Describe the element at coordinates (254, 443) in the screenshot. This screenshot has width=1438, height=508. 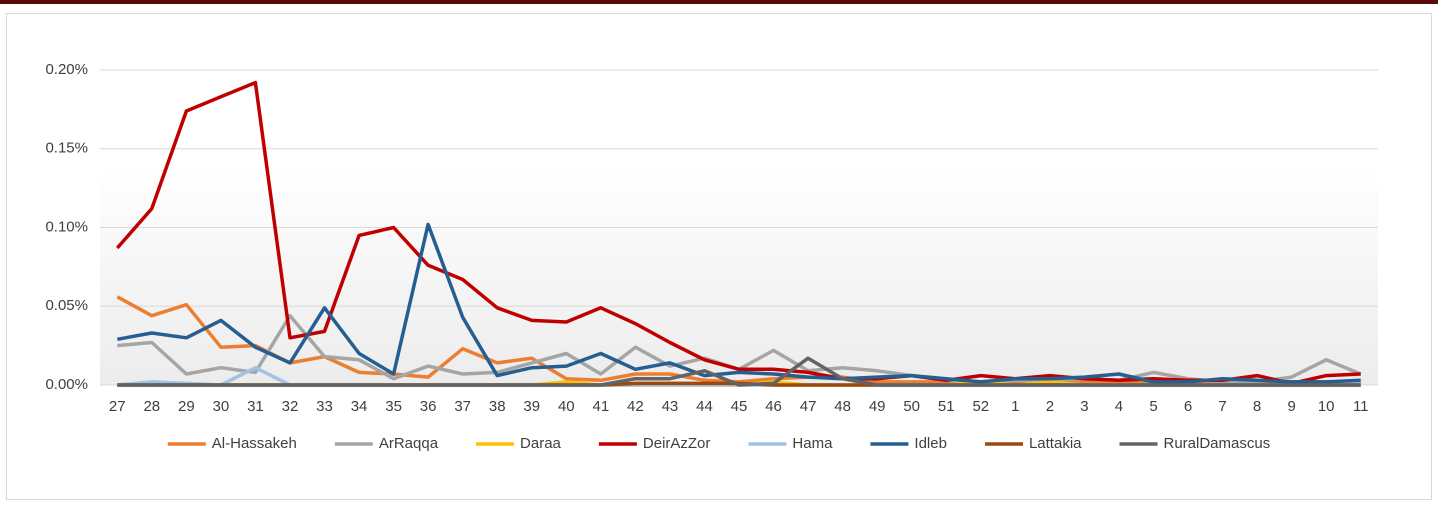
I see `legend-label: Al-Hassakeh` at that location.